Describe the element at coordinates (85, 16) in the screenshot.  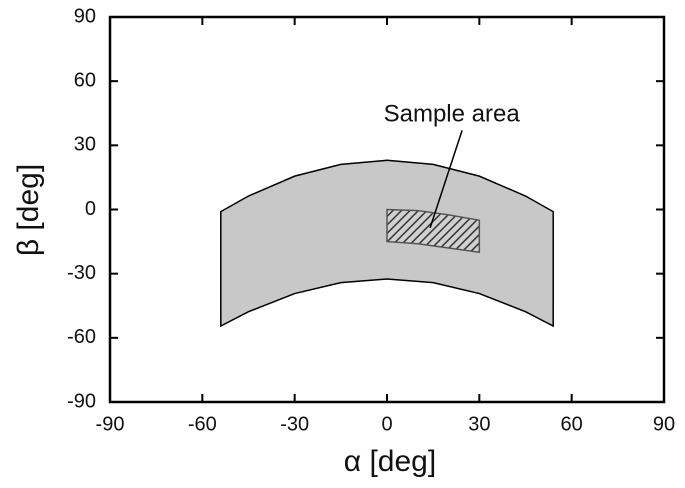
I see `y-tick-label: 90` at that location.